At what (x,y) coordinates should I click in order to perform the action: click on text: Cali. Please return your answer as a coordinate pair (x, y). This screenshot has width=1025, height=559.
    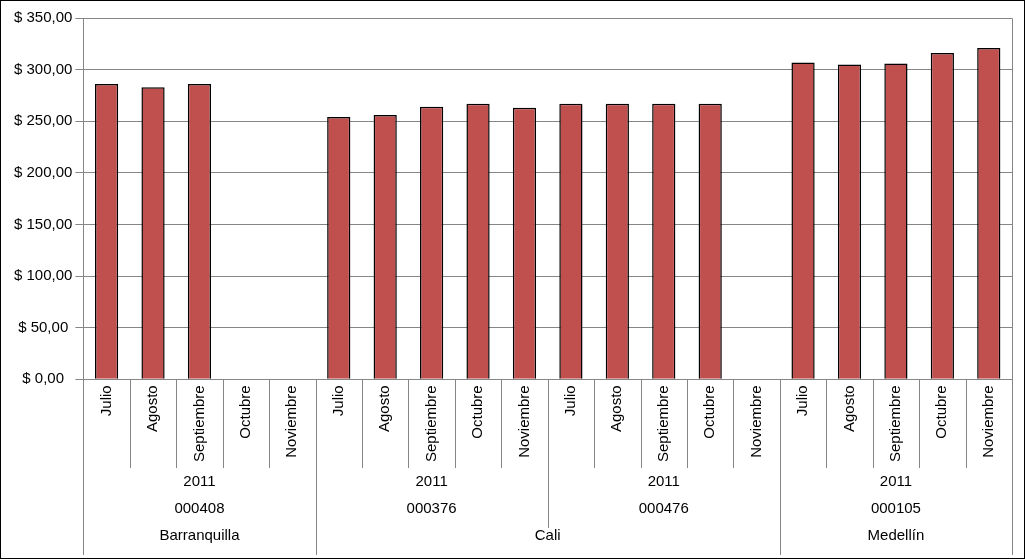
    Looking at the image, I should click on (547, 534).